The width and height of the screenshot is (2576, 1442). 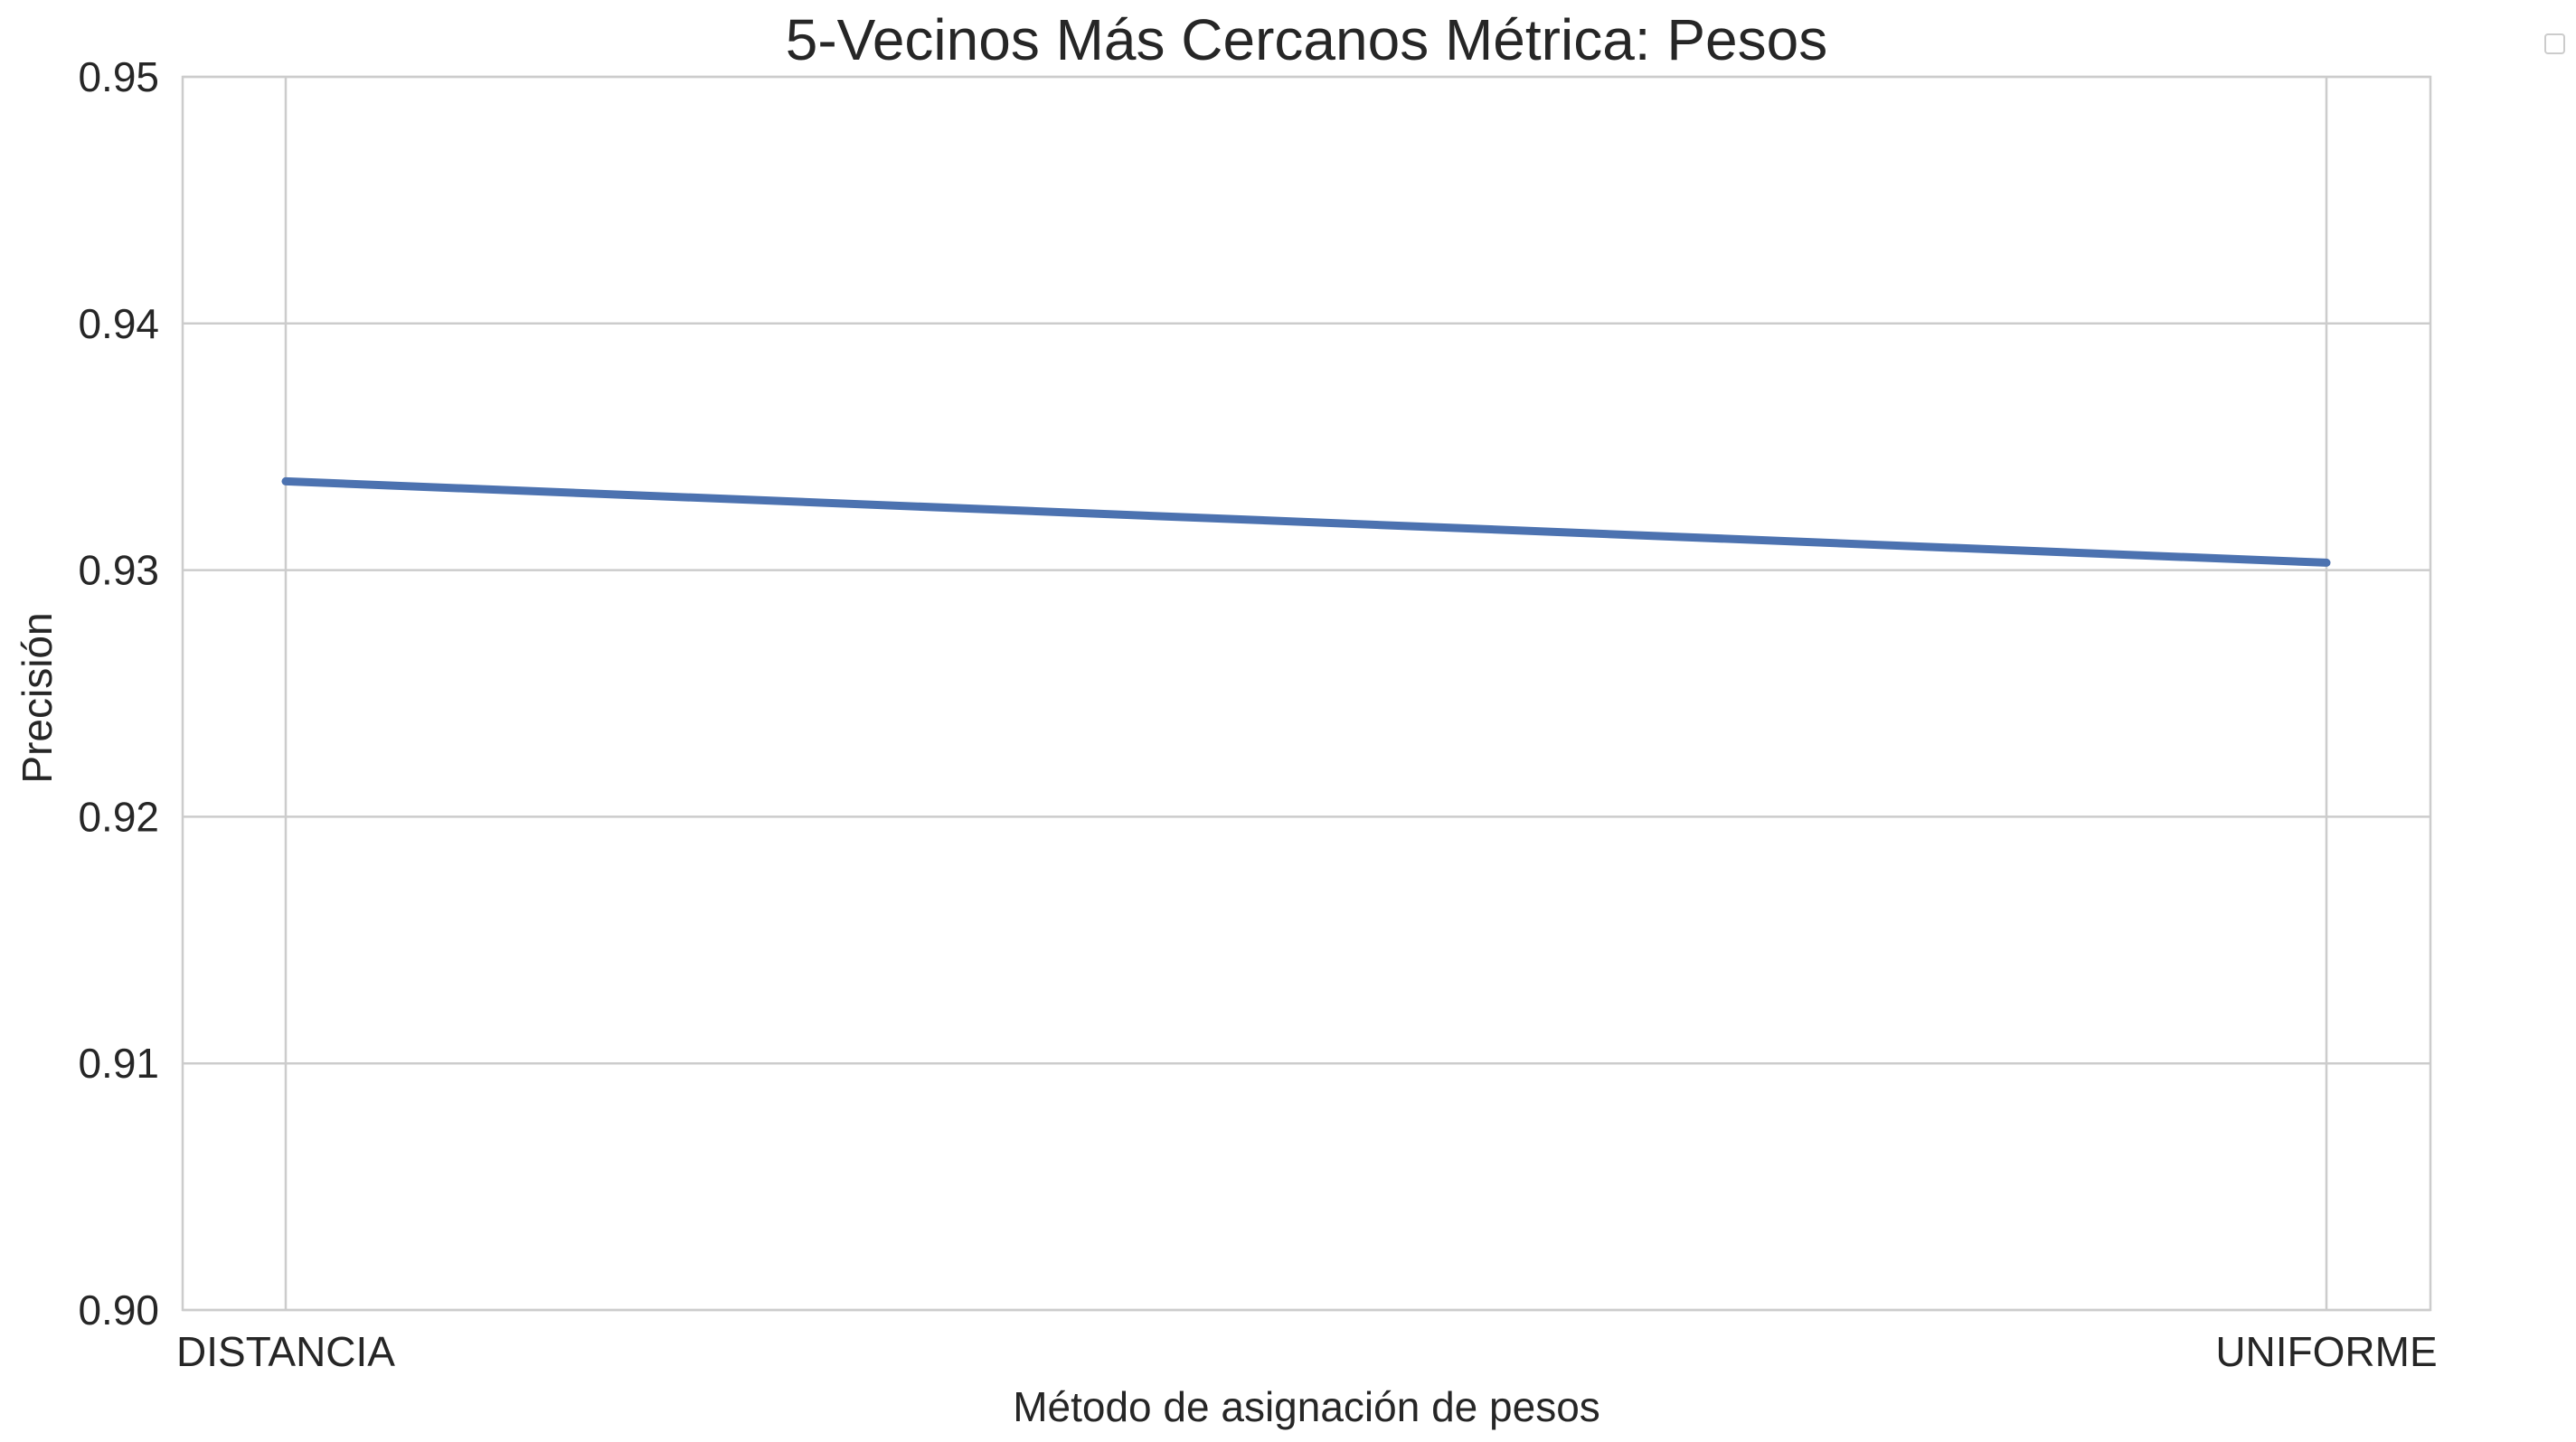 What do you see at coordinates (118, 693) in the screenshot?
I see `y-tick-labels: 0.90 0.91 0.92 0.93 0.94 0.95` at bounding box center [118, 693].